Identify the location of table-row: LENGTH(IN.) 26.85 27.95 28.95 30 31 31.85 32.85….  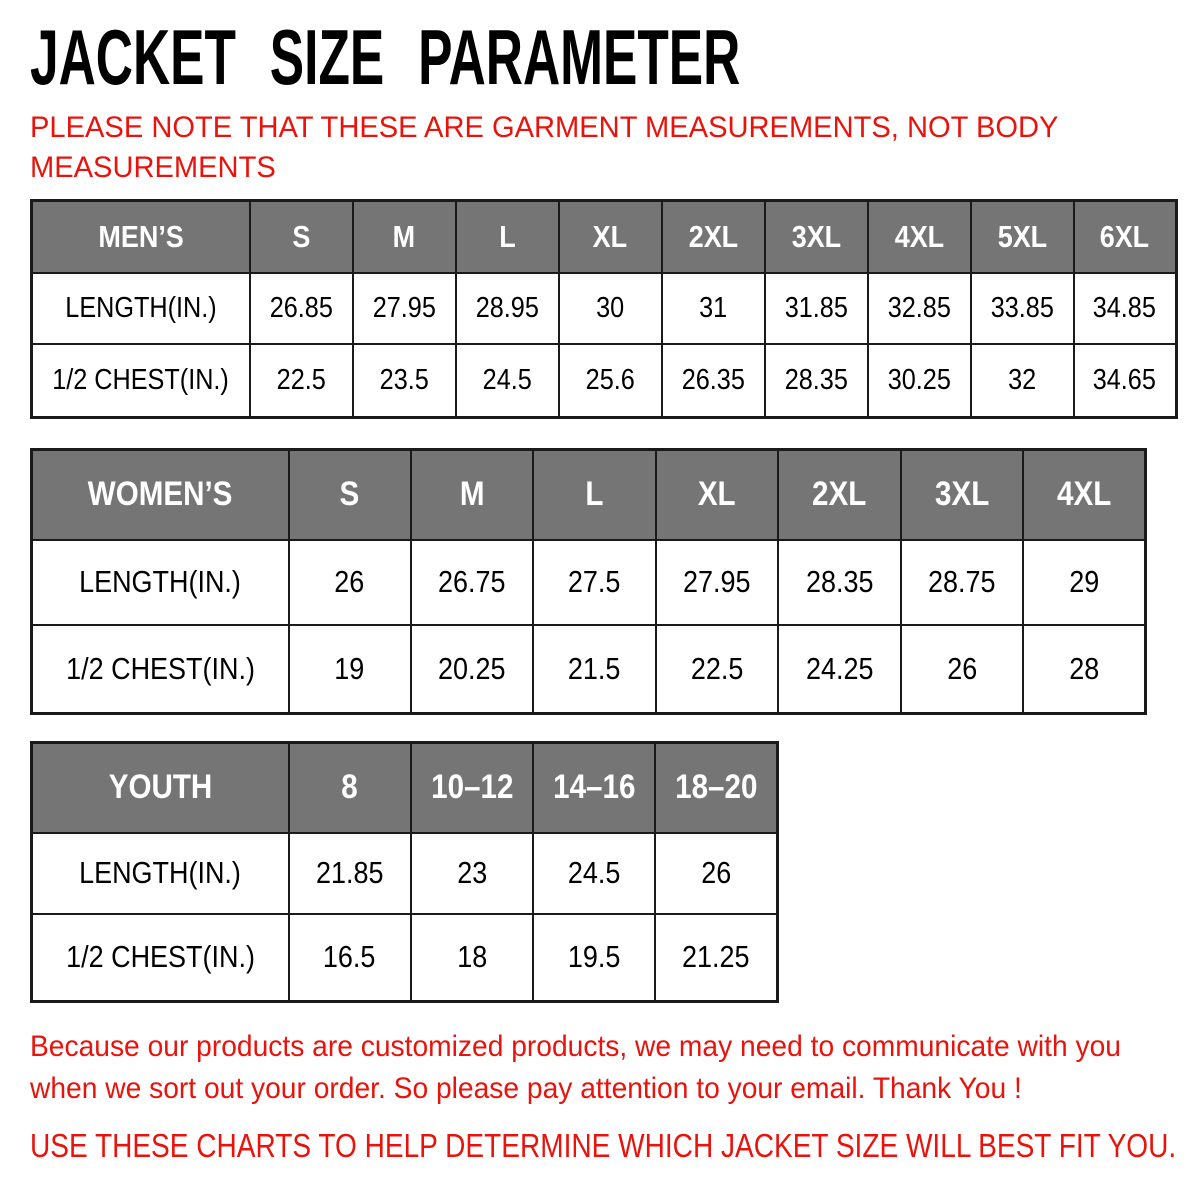
(604, 308).